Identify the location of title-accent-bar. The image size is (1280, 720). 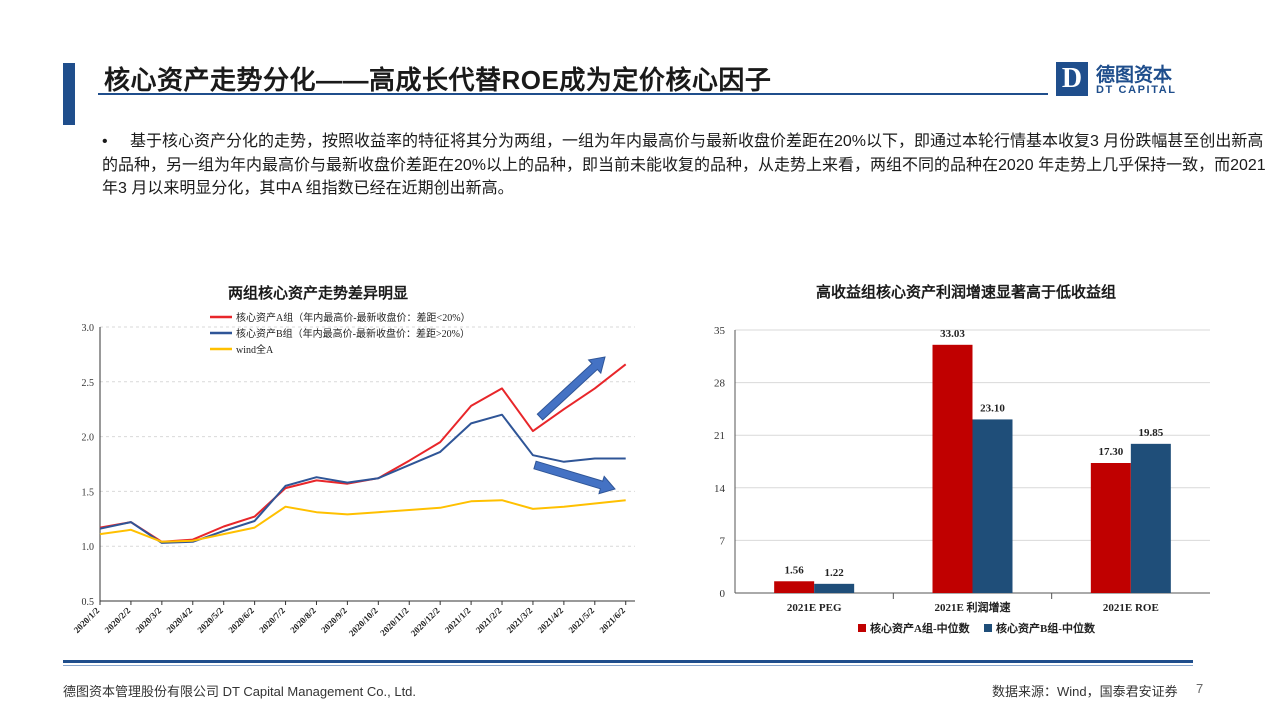
(69, 94).